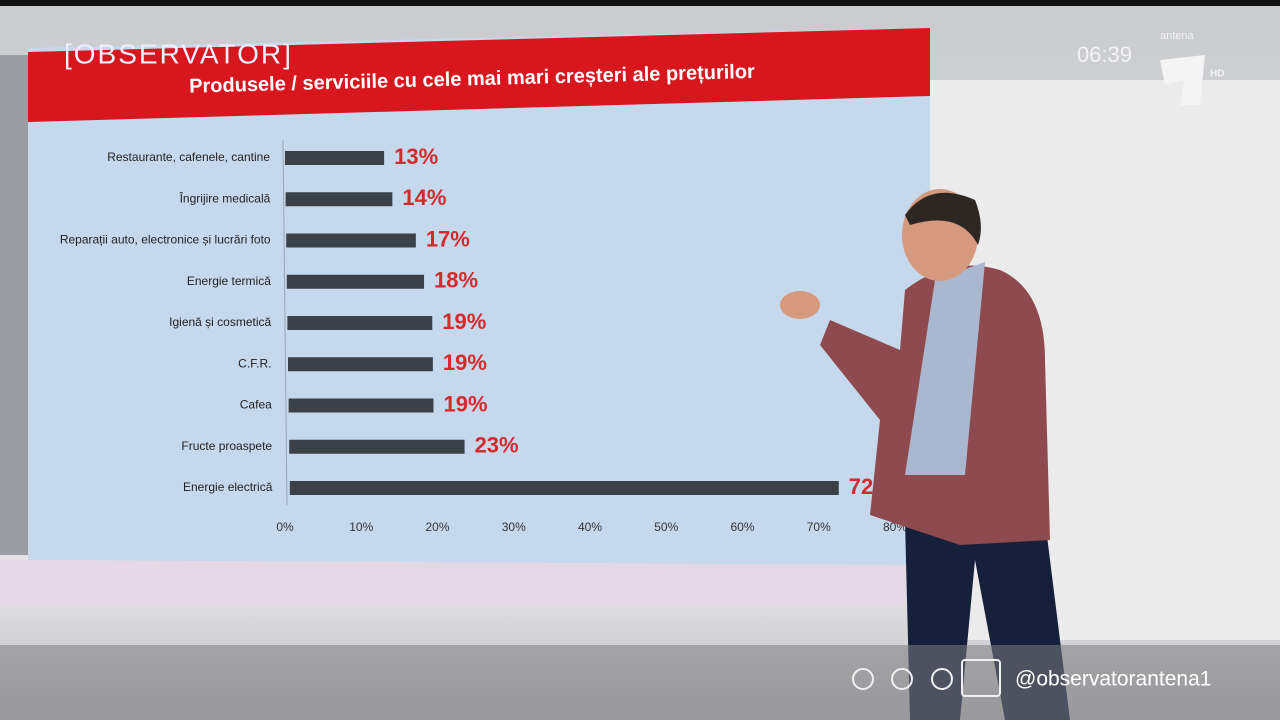 The height and width of the screenshot is (725, 1280). I want to click on top-edge, so click(640, 3).